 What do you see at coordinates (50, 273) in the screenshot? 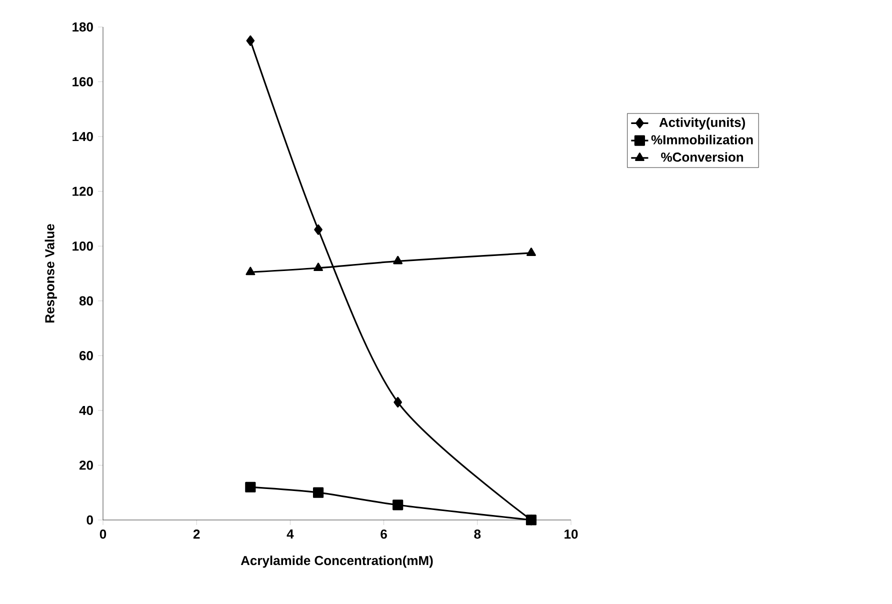
I see `y-axis-title: Response Value` at bounding box center [50, 273].